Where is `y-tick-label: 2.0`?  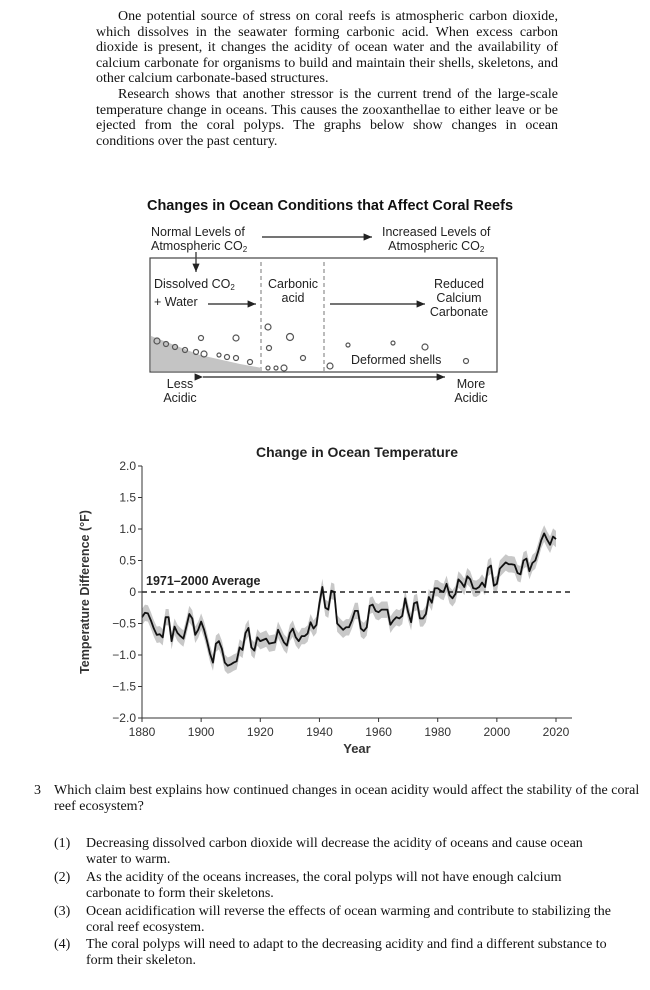
y-tick-label: 2.0 is located at coordinates (127, 466).